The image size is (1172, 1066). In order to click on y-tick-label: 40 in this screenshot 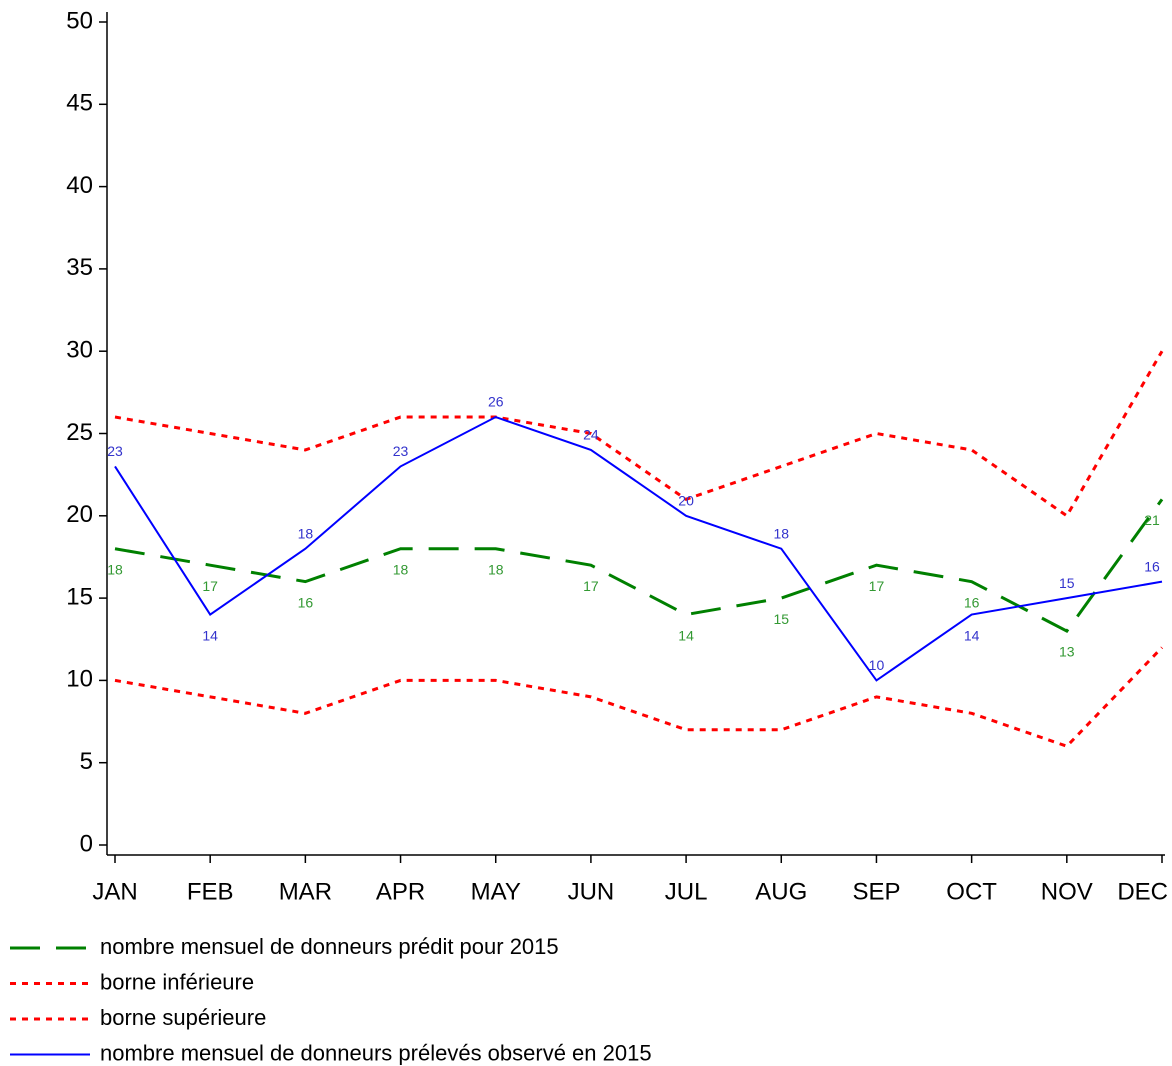, I will do `click(79, 185)`.